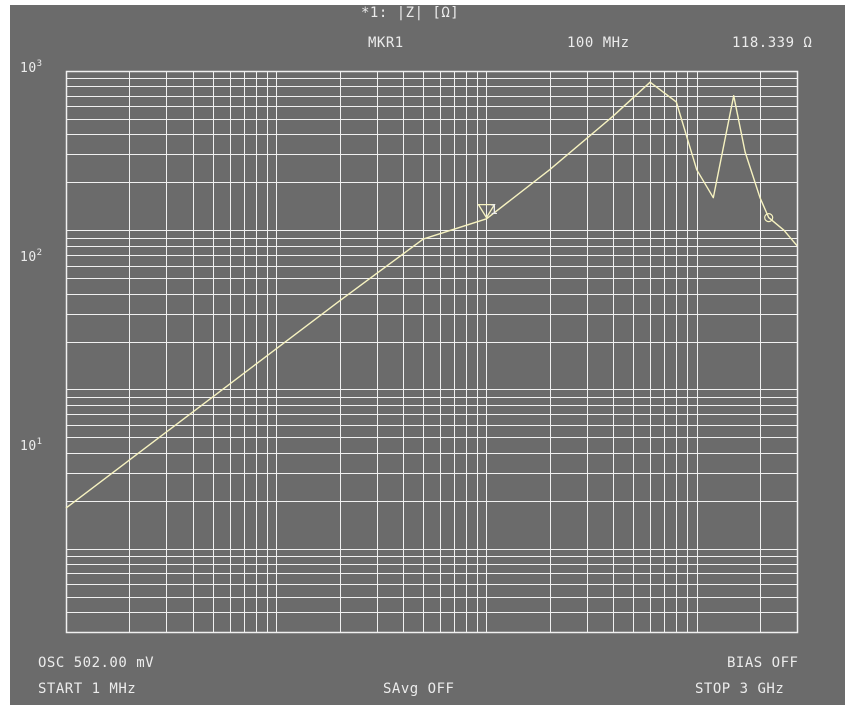 This screenshot has width=847, height=708. I want to click on y-label-top: 103, so click(31, 67).